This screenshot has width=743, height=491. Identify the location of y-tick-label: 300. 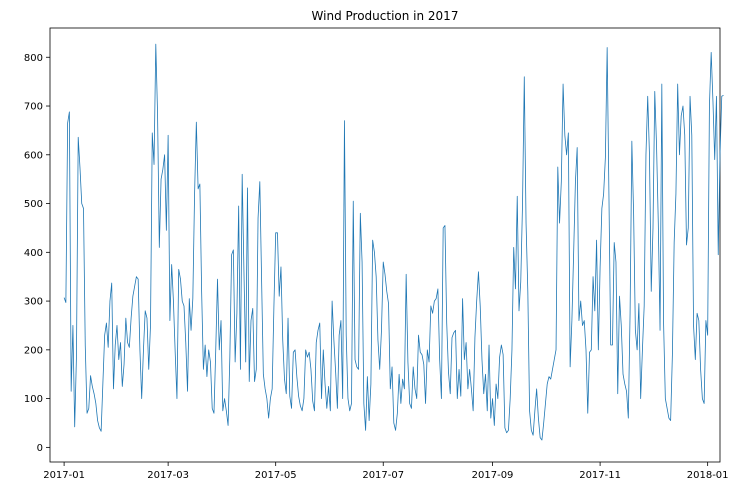
(33, 302).